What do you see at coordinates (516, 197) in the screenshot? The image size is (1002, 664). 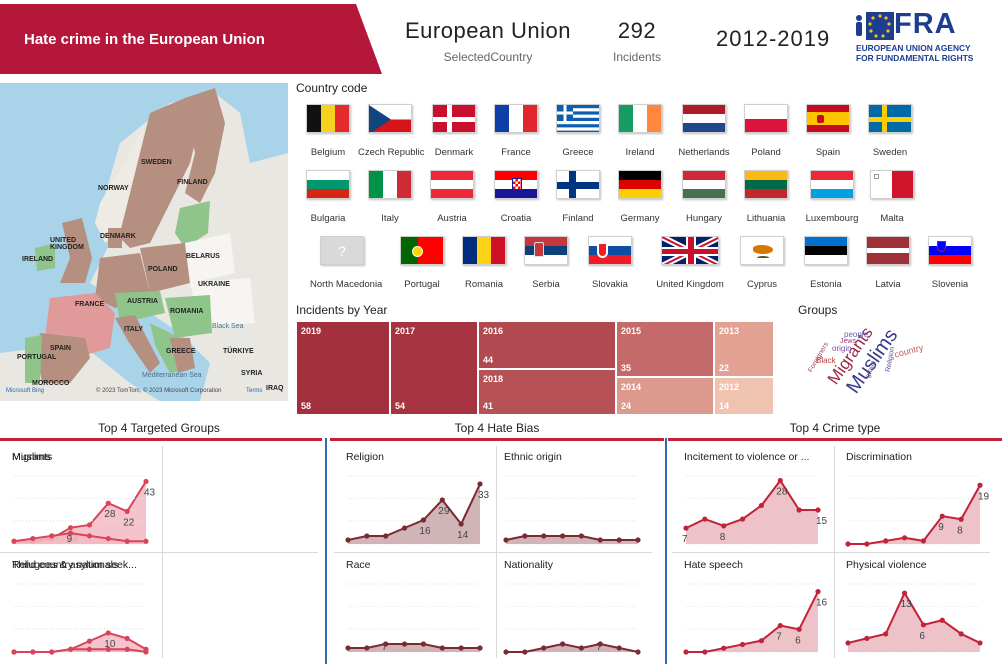 I see `country-option-croatia: Croatia` at bounding box center [516, 197].